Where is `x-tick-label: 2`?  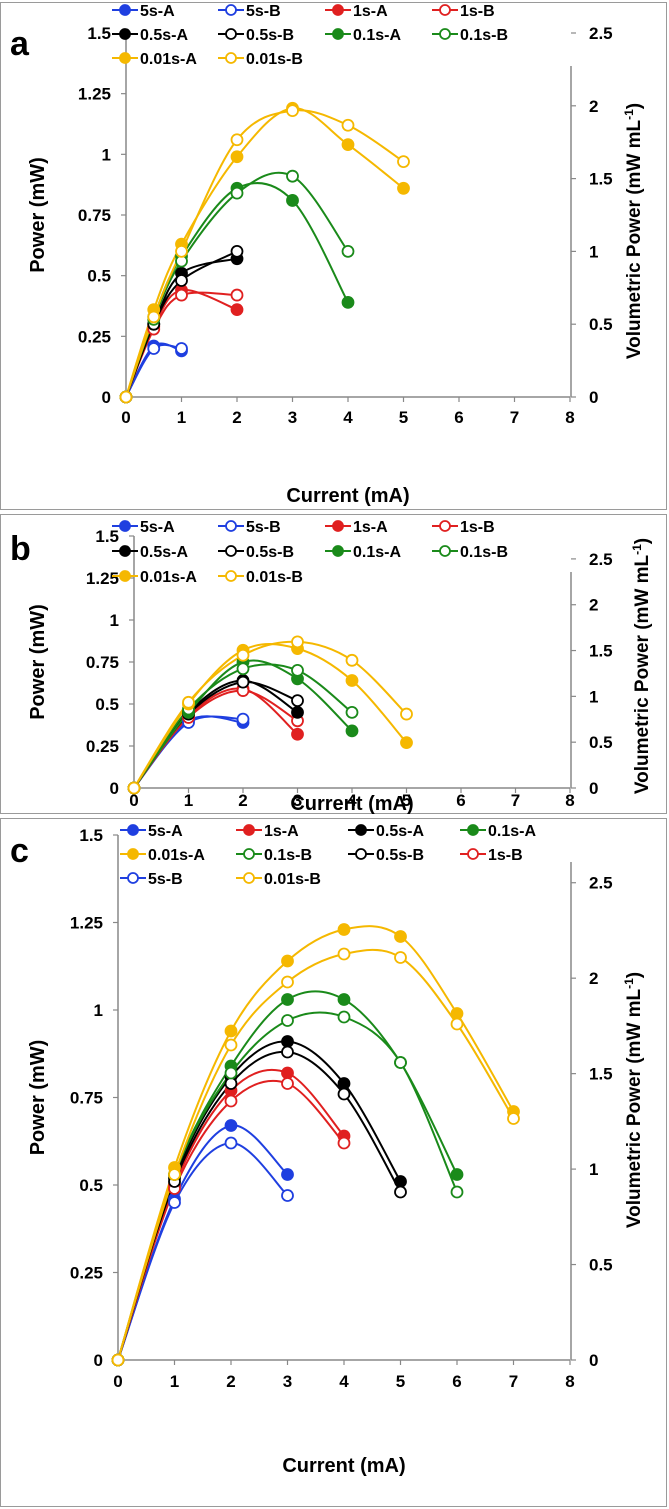 x-tick-label: 2 is located at coordinates (242, 800).